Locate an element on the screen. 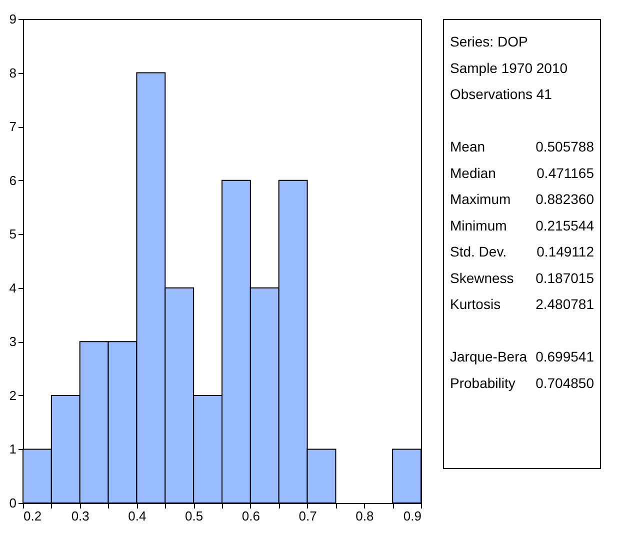 Image resolution: width=623 pixels, height=536 pixels. y-tick-label: 0 is located at coordinates (12, 503).